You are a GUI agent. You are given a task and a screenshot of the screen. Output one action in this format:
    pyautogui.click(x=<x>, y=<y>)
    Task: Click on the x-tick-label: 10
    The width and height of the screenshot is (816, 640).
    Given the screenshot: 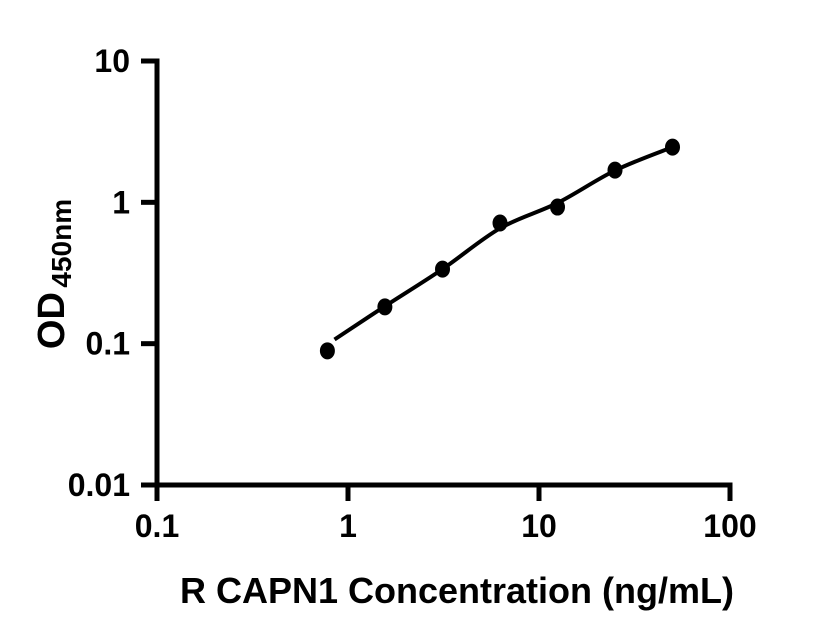 What is the action you would take?
    pyautogui.click(x=539, y=526)
    